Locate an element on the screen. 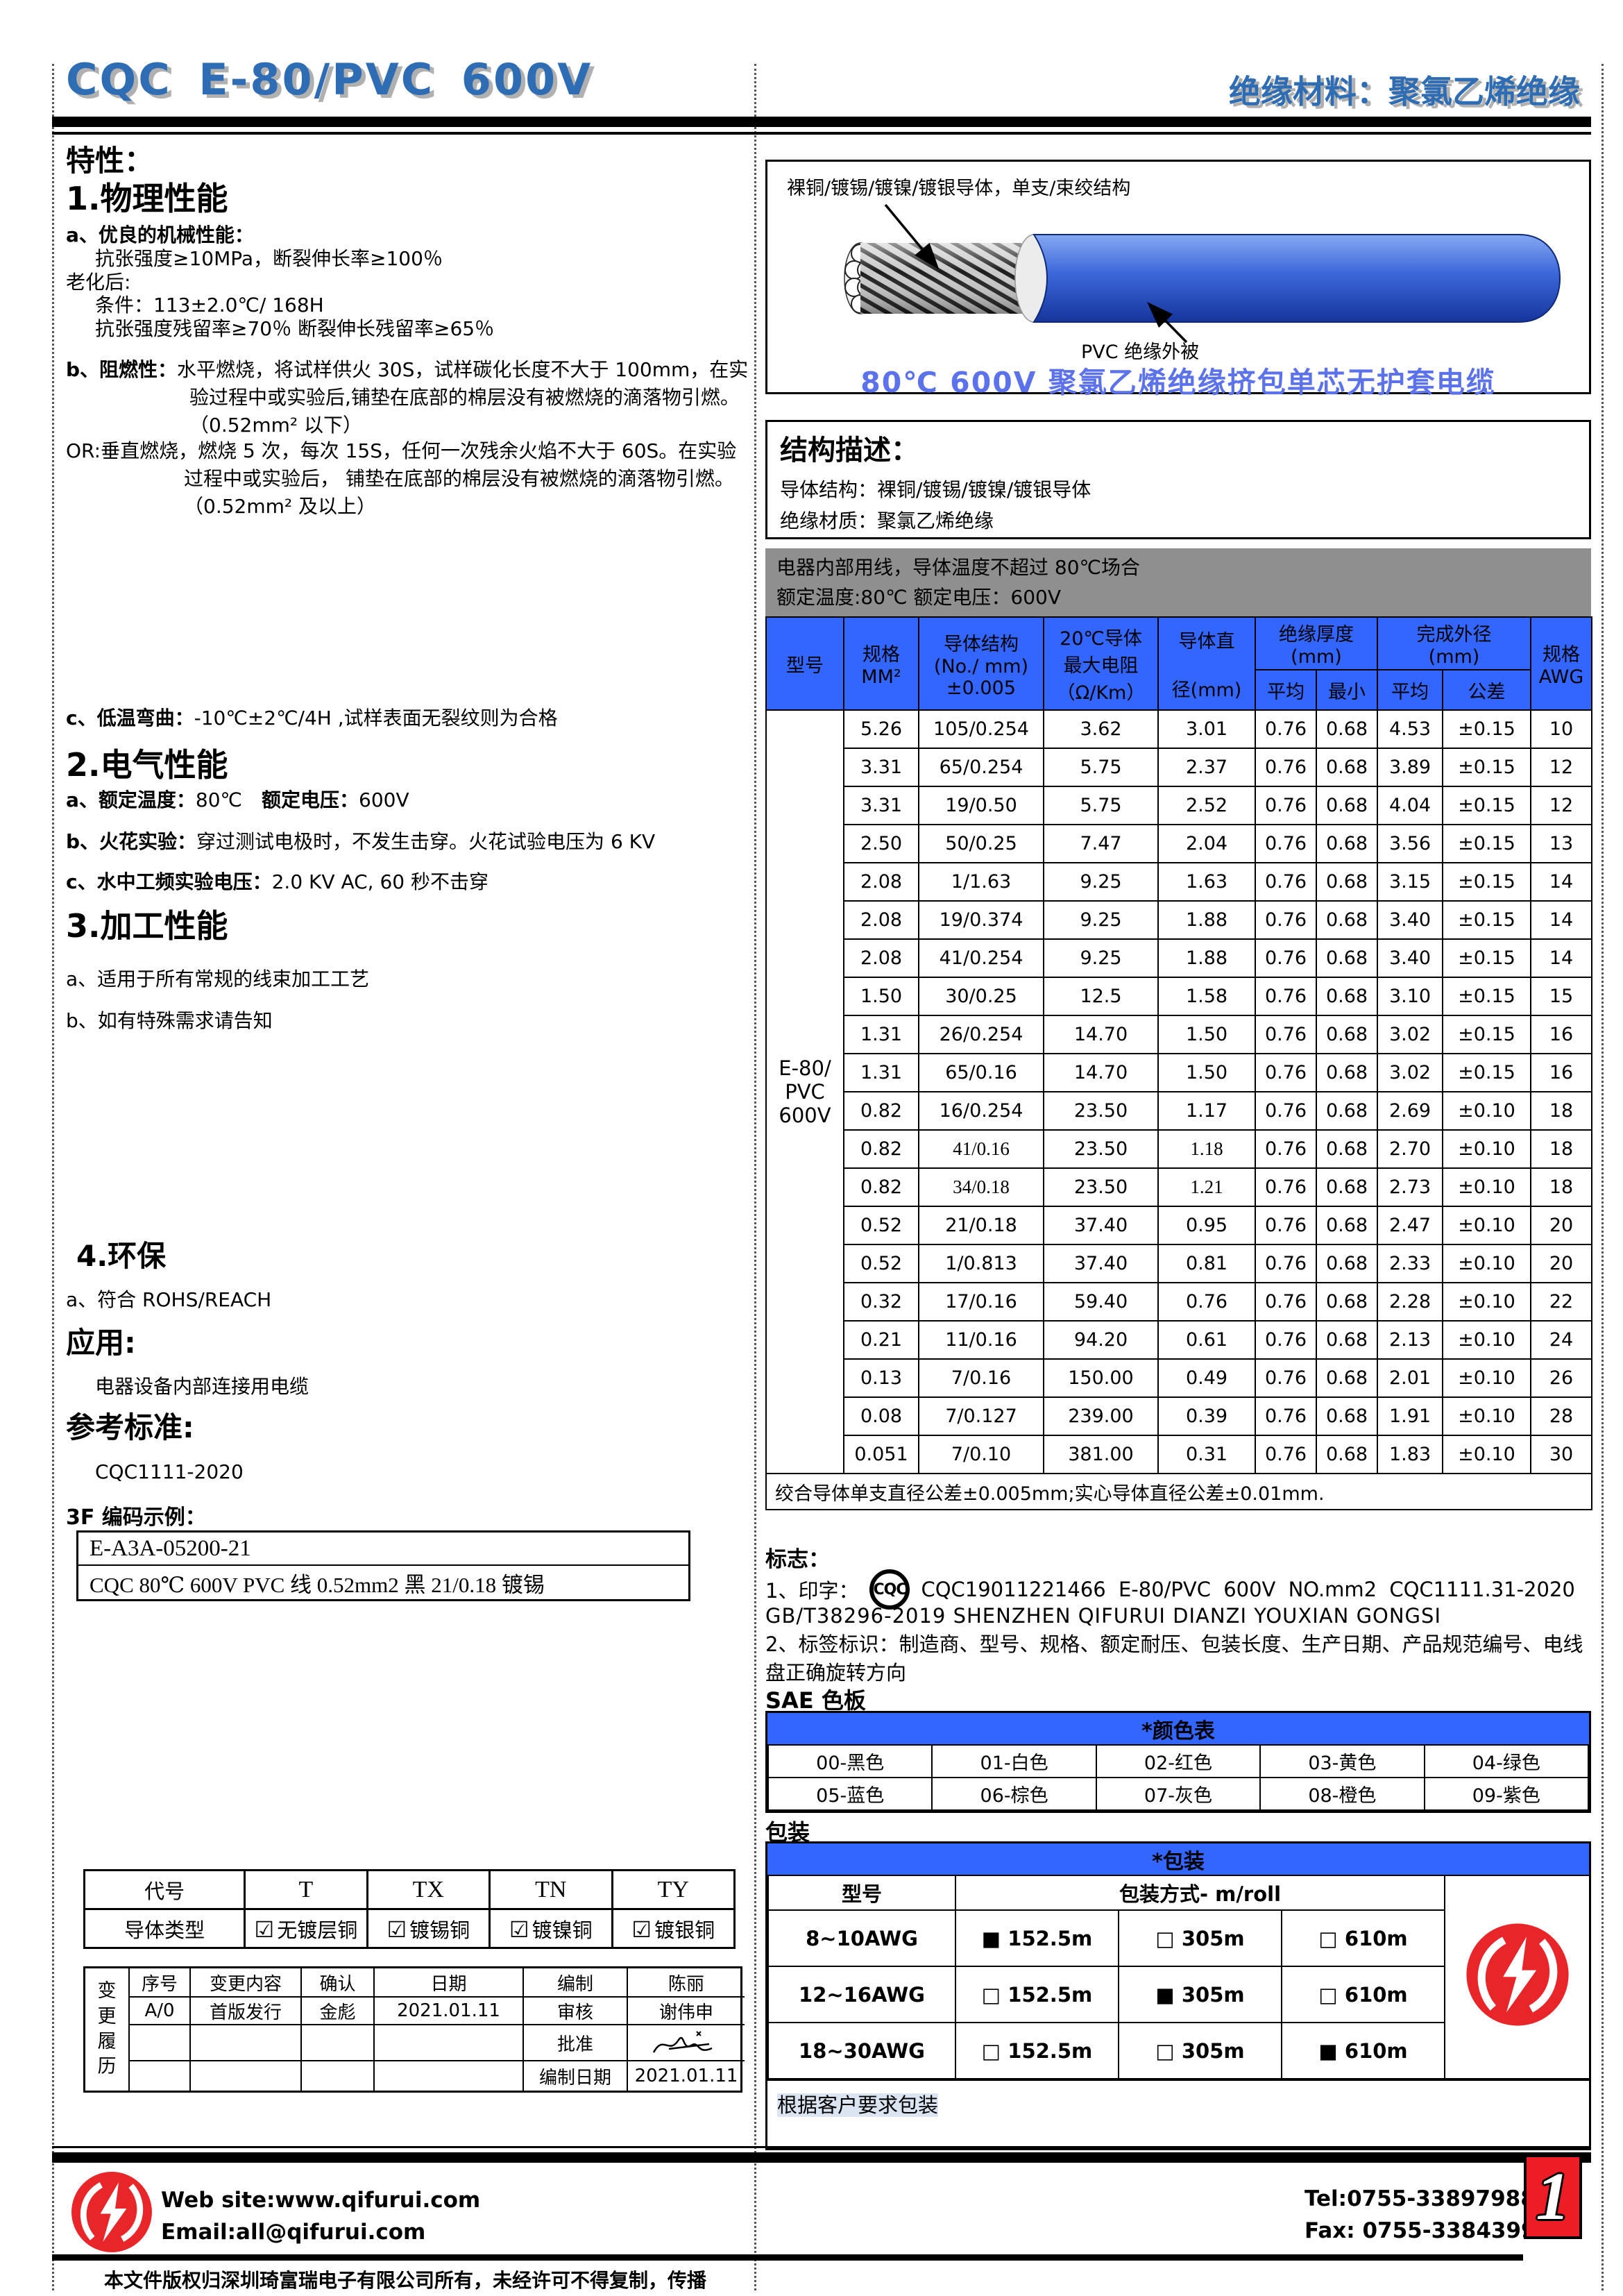 This screenshot has width=1623, height=2296. spec-footnote-row: 绞合导体单支直径公差±0.005mm;实心导体直径公差±0.01mm. is located at coordinates (1178, 1492).